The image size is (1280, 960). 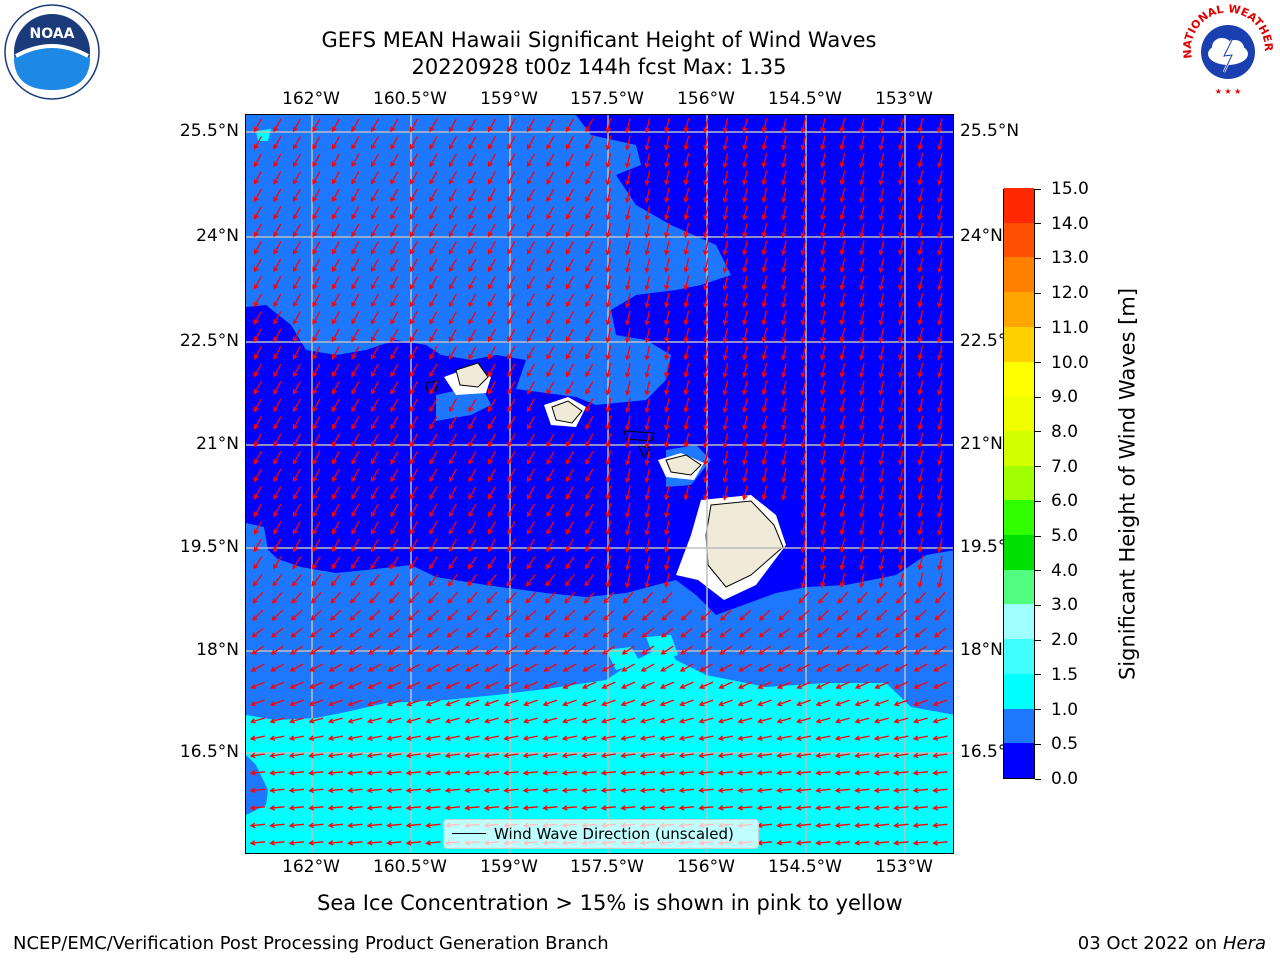 What do you see at coordinates (1019, 205) in the screenshot?
I see `colorbar-band` at bounding box center [1019, 205].